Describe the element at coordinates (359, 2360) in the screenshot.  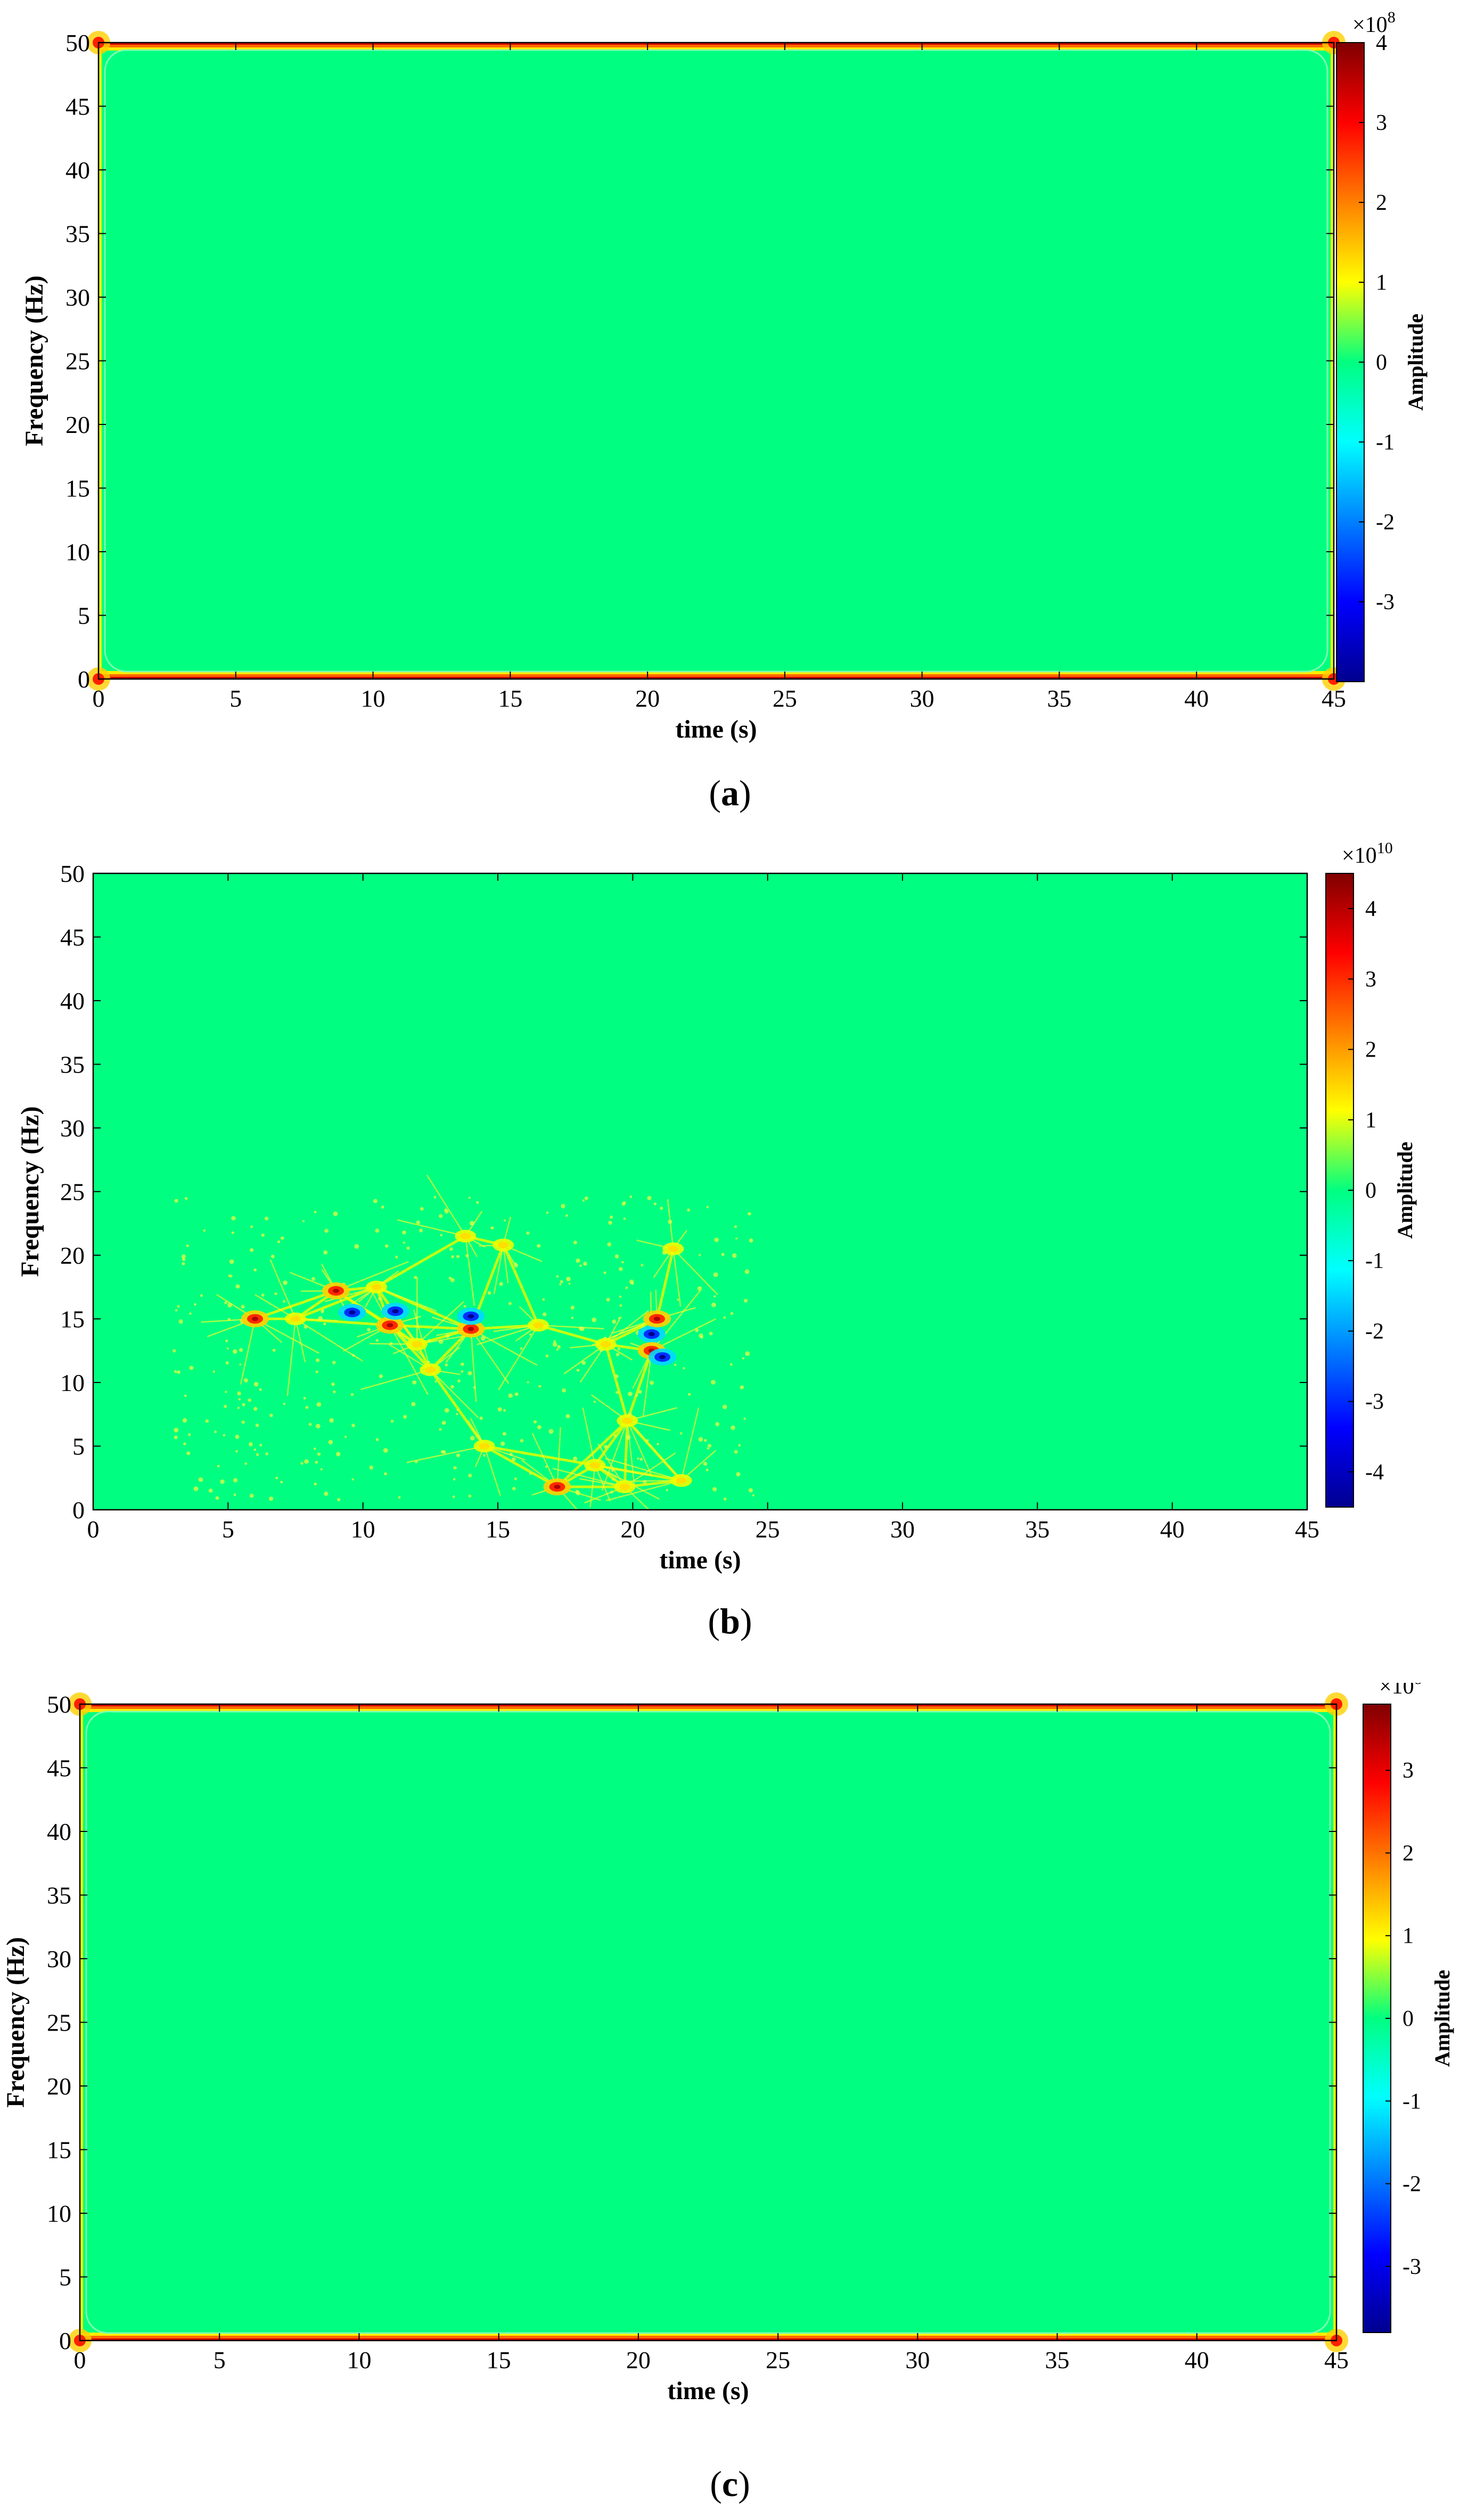
I see `x-tick-label: 10` at that location.